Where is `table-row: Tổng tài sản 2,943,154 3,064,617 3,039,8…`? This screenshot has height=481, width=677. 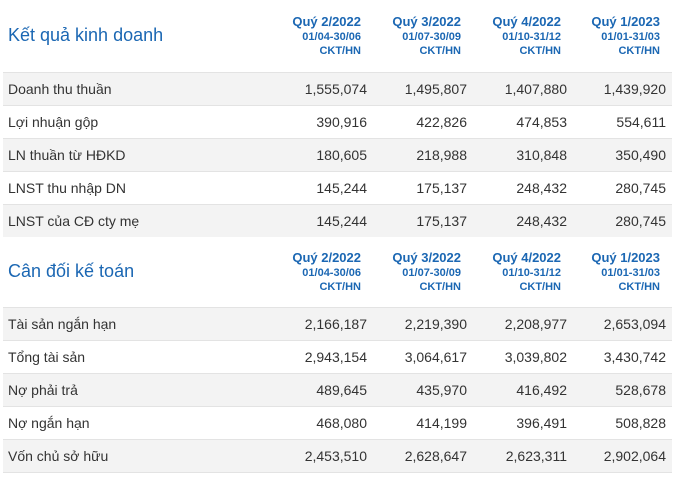 table-row: Tổng tài sản 2,943,154 3,064,617 3,039,8… is located at coordinates (337, 356).